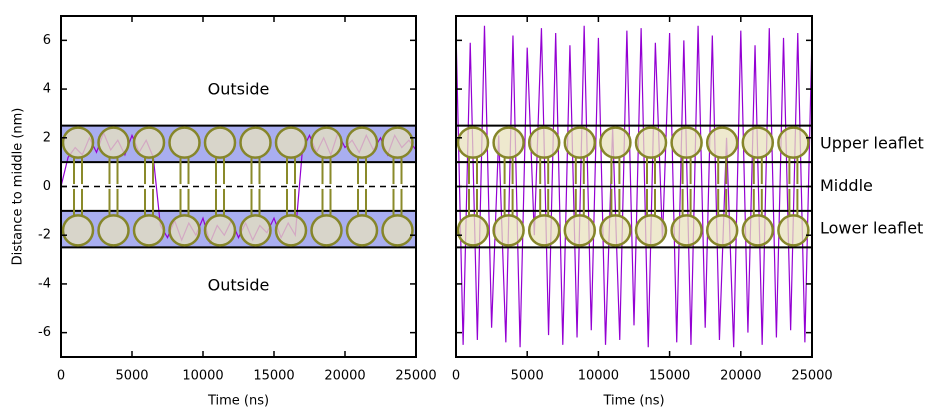 This screenshot has width=942, height=413. Describe the element at coordinates (44, 332) in the screenshot. I see `y-tick-label: -6` at that location.